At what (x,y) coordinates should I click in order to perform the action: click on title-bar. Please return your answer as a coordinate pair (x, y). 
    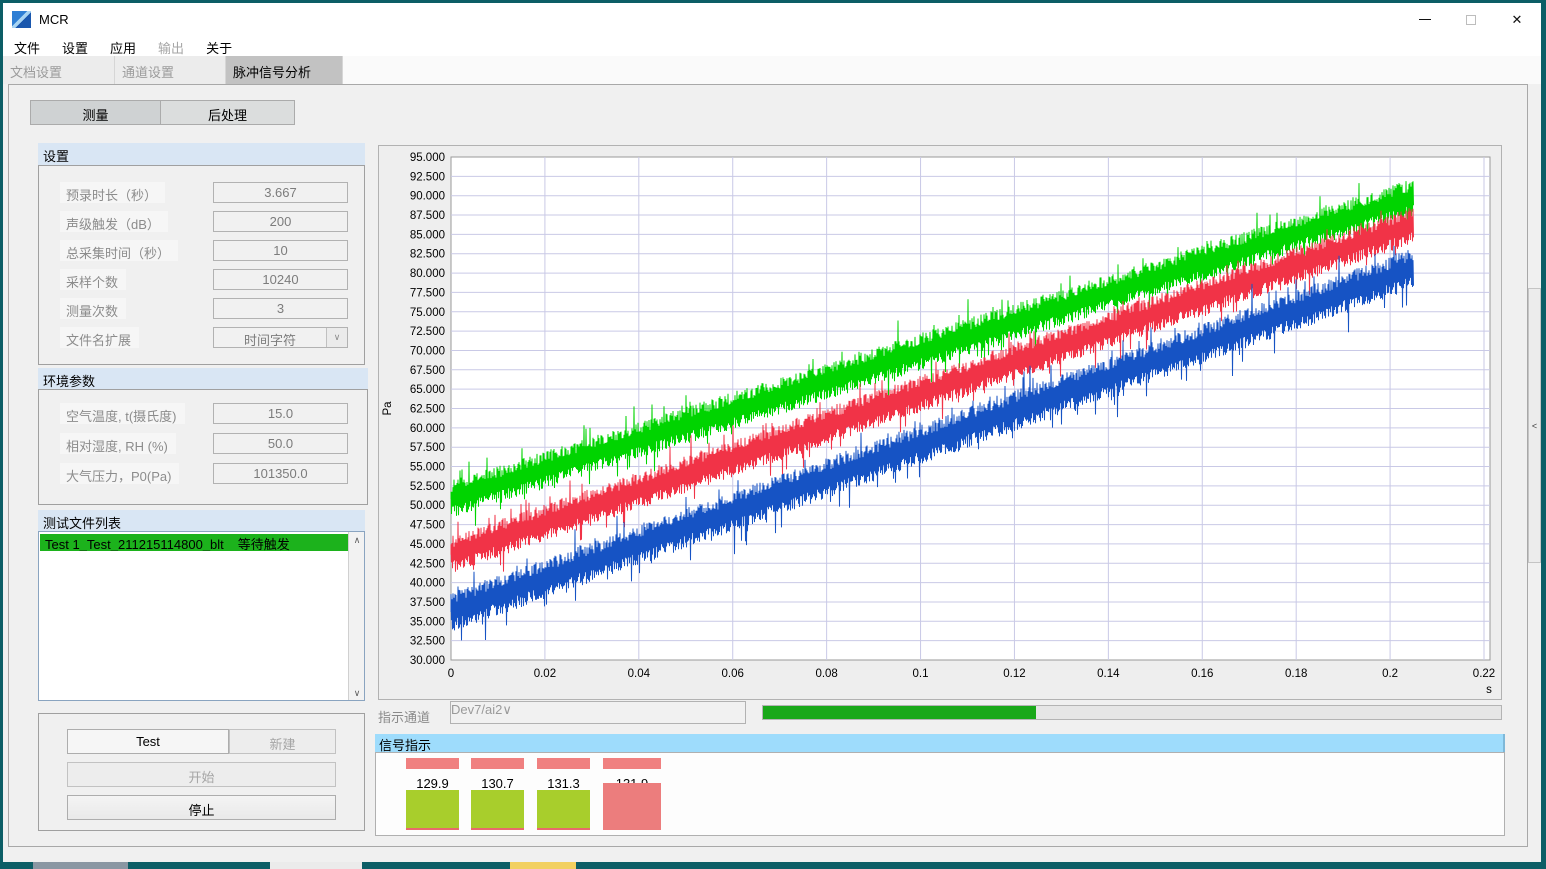
    Looking at the image, I should click on (772, 19).